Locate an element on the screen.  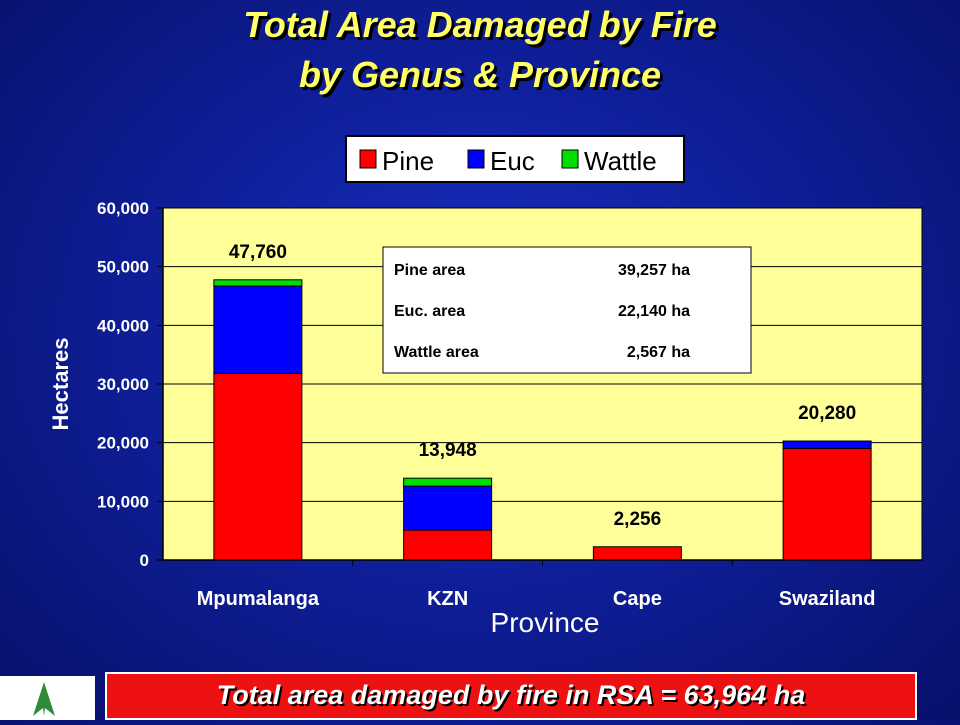
legend-swatch-pine is located at coordinates (368, 159).